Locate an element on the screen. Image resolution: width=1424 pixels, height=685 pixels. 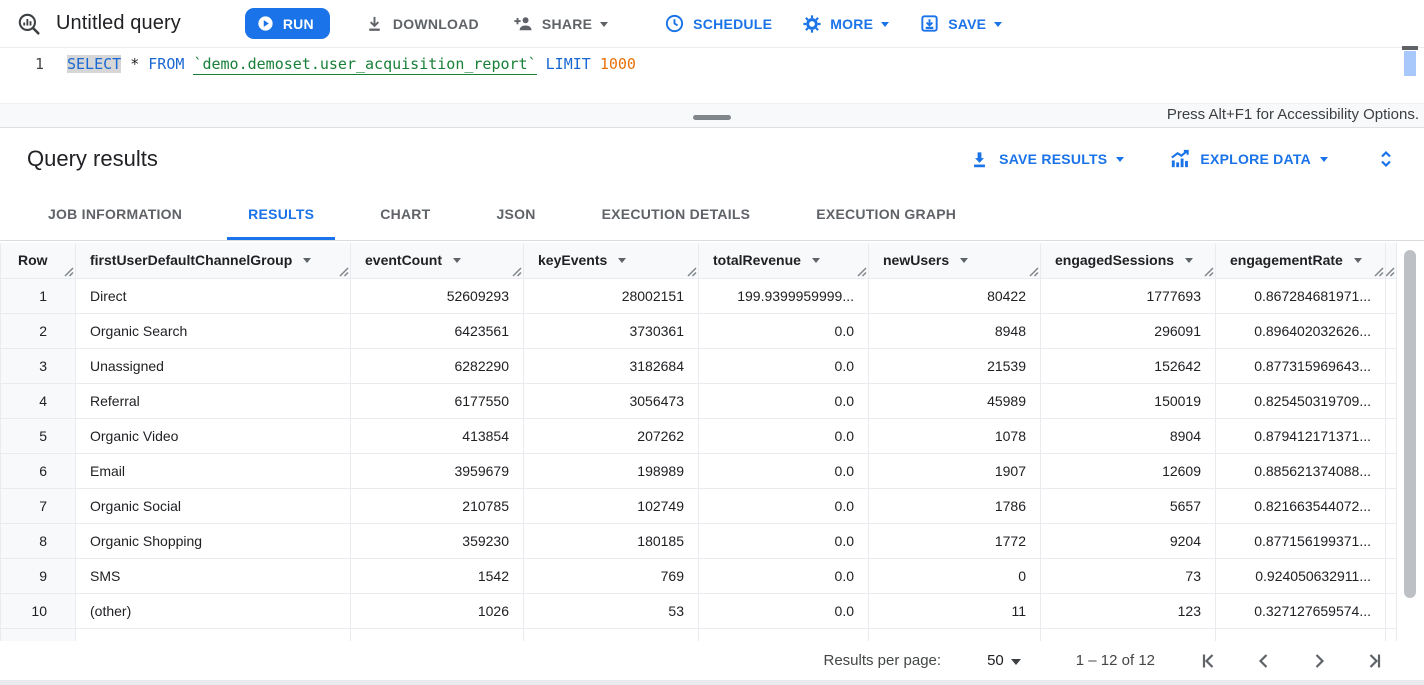
previous-page-button is located at coordinates (1264, 661).